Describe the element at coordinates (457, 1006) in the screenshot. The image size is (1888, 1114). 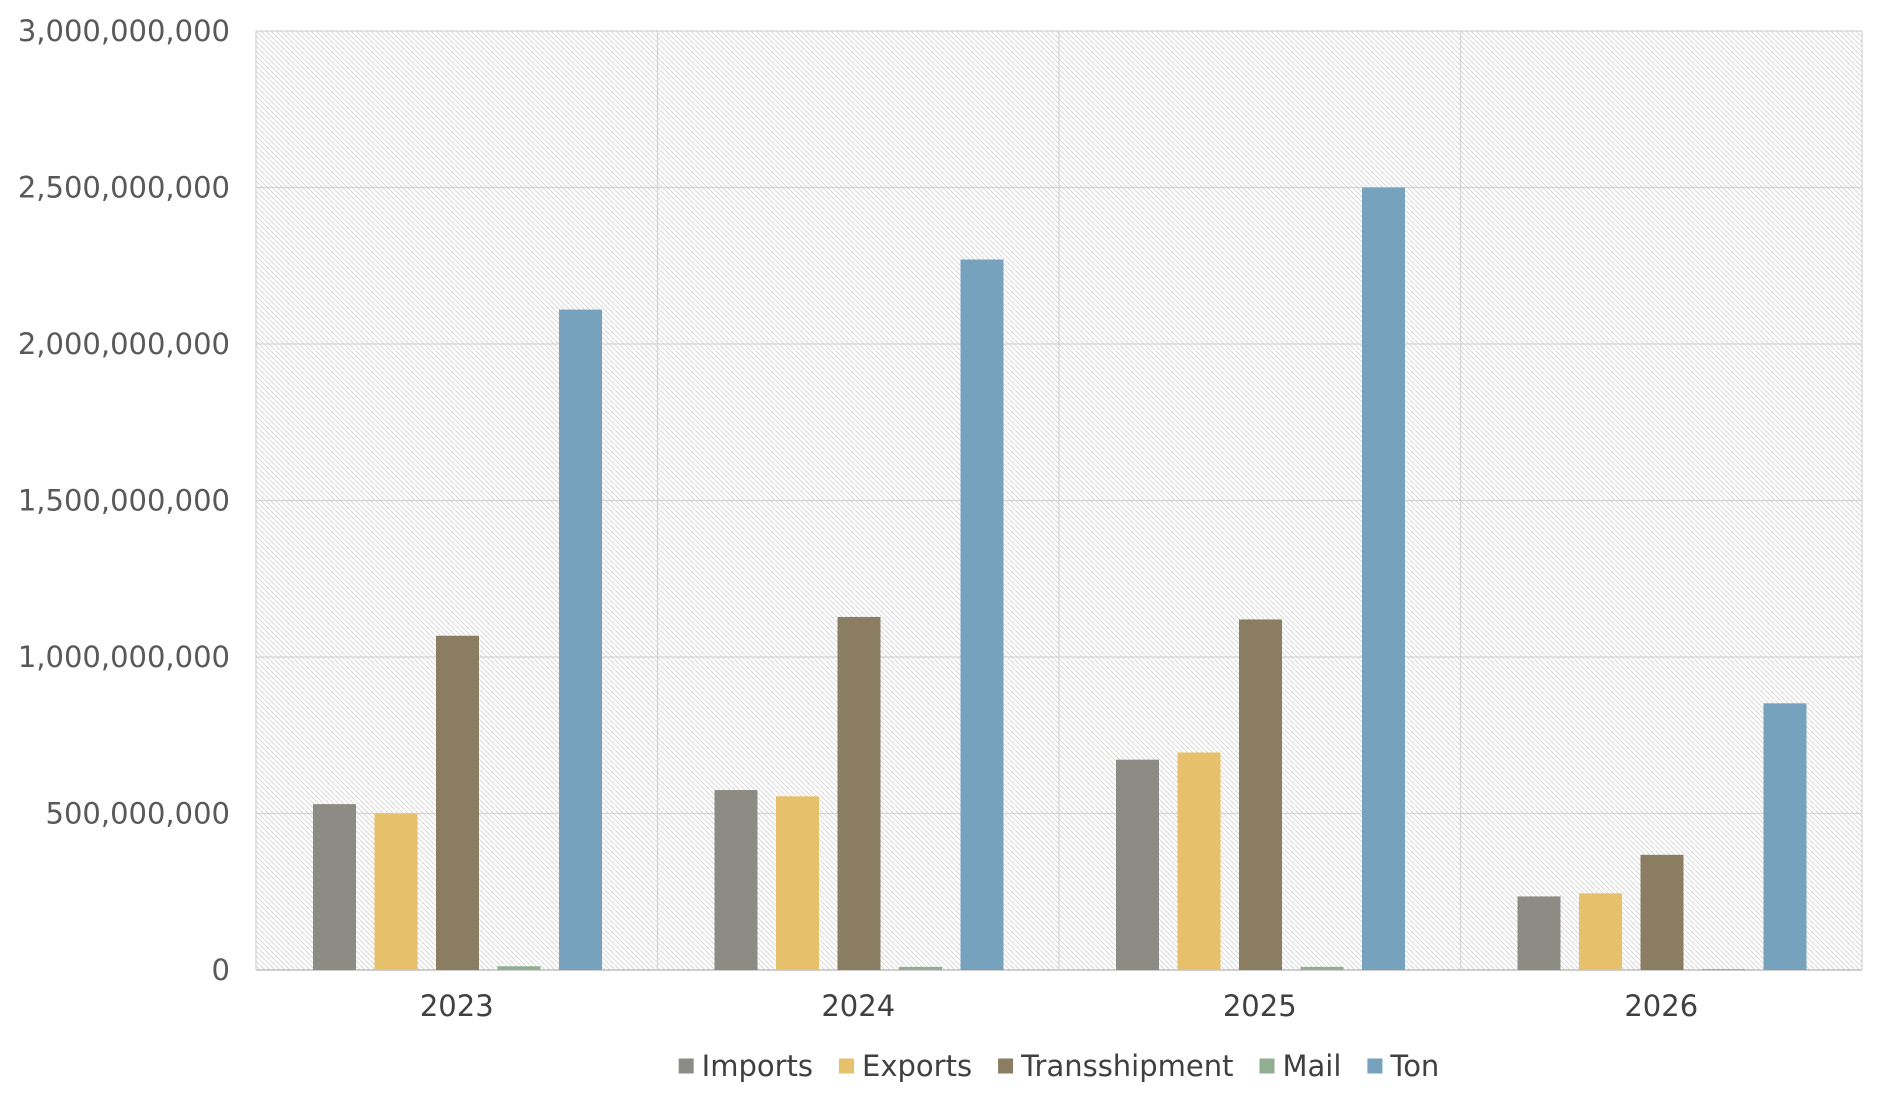
I see `x-tick-label: 2023` at that location.